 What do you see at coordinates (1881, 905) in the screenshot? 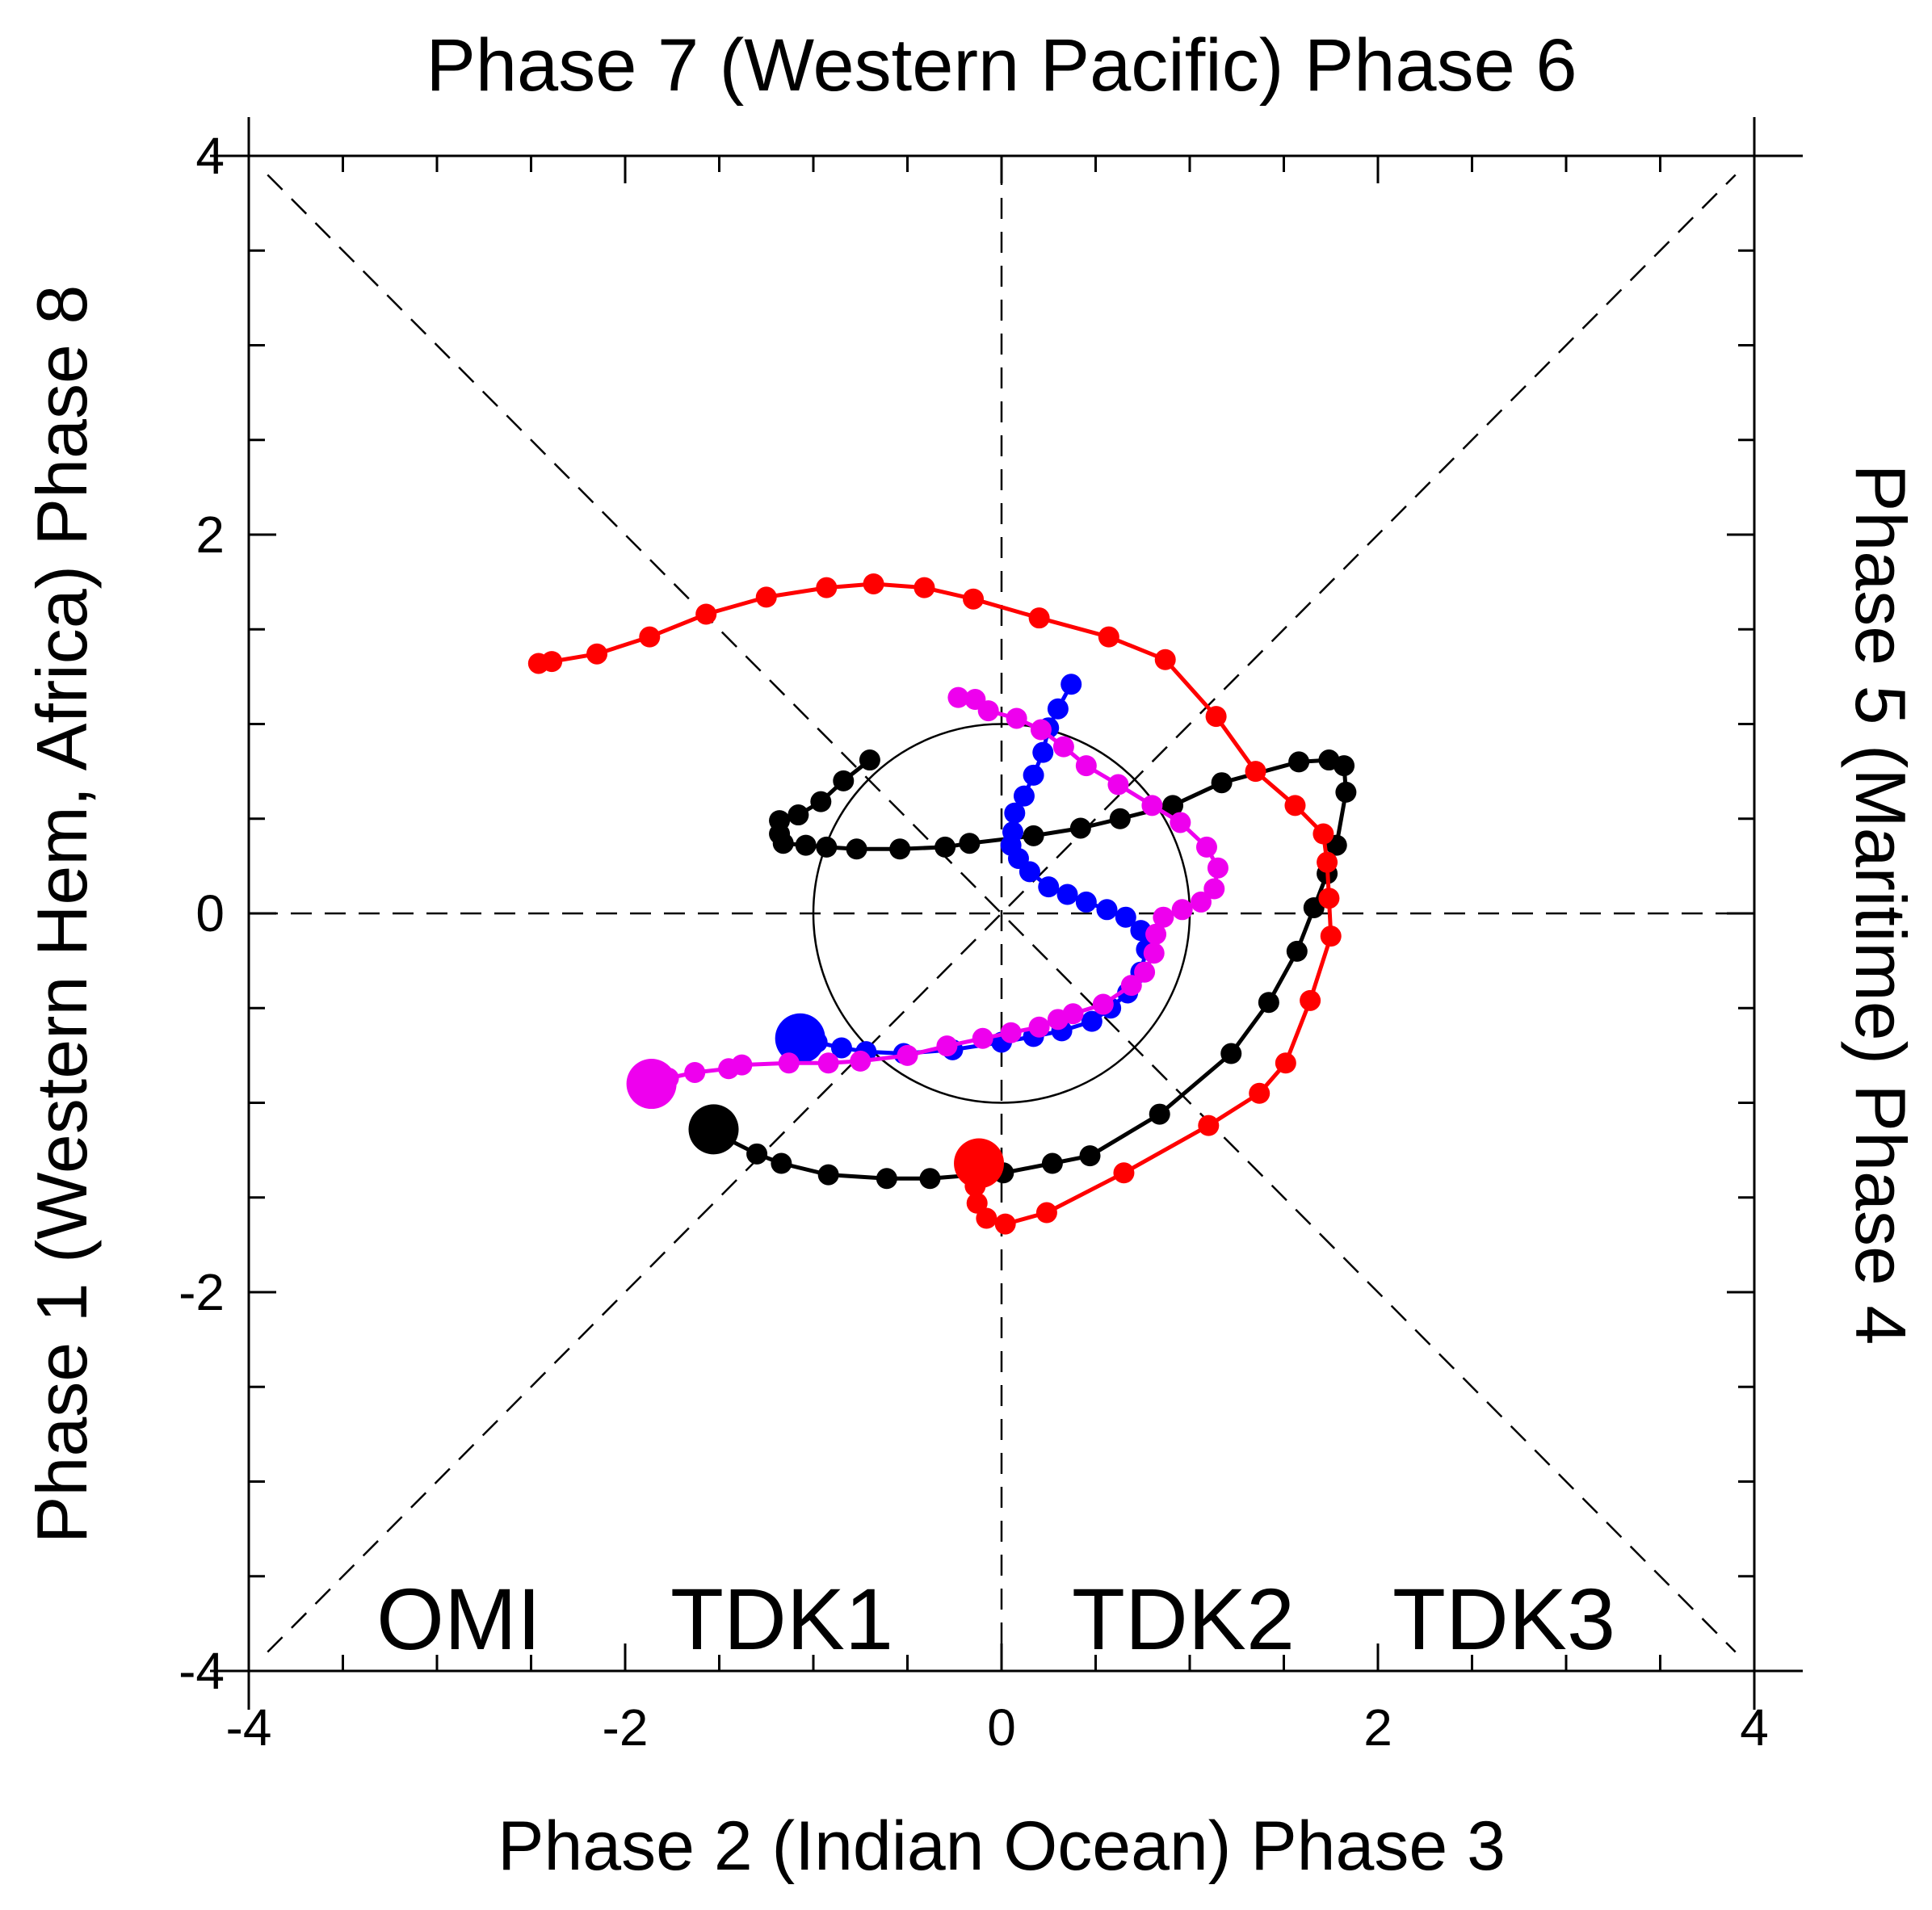
I see `y-axis-label-right: Phase 5 (Maritime) Phase 4` at bounding box center [1881, 905].